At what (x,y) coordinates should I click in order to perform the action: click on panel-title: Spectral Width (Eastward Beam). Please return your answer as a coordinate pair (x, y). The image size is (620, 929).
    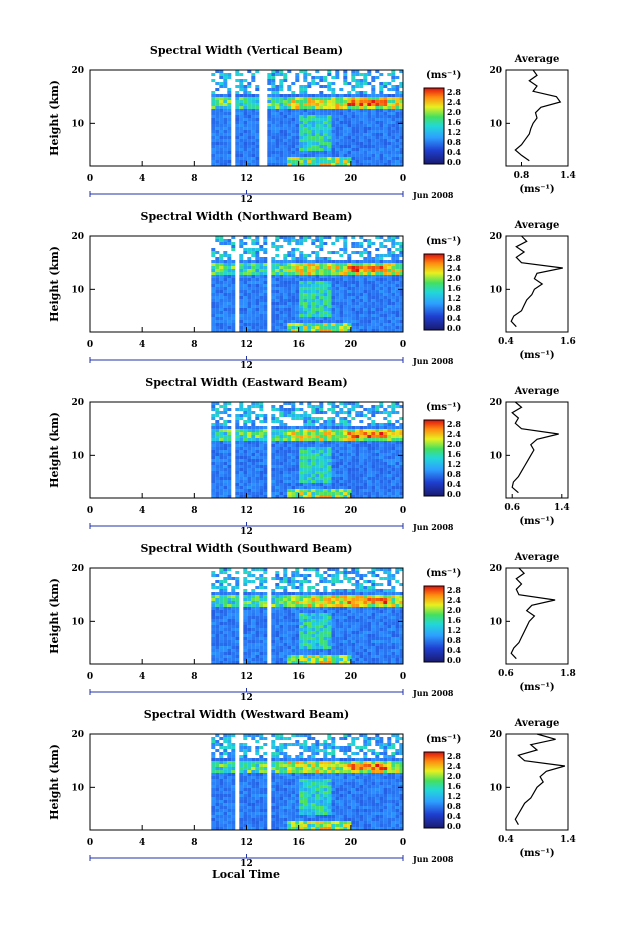
    Looking at the image, I should click on (246, 382).